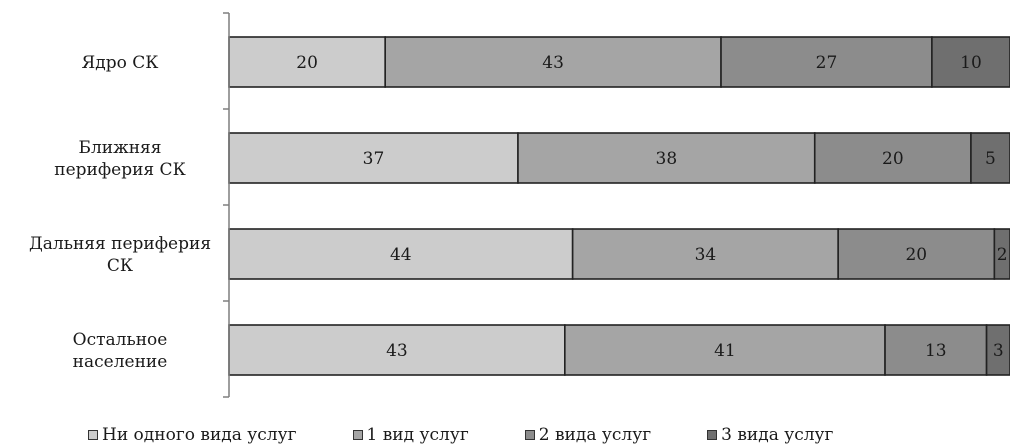  What do you see at coordinates (120, 255) in the screenshot?
I see `category-label: Дальняя периферия СК` at bounding box center [120, 255].